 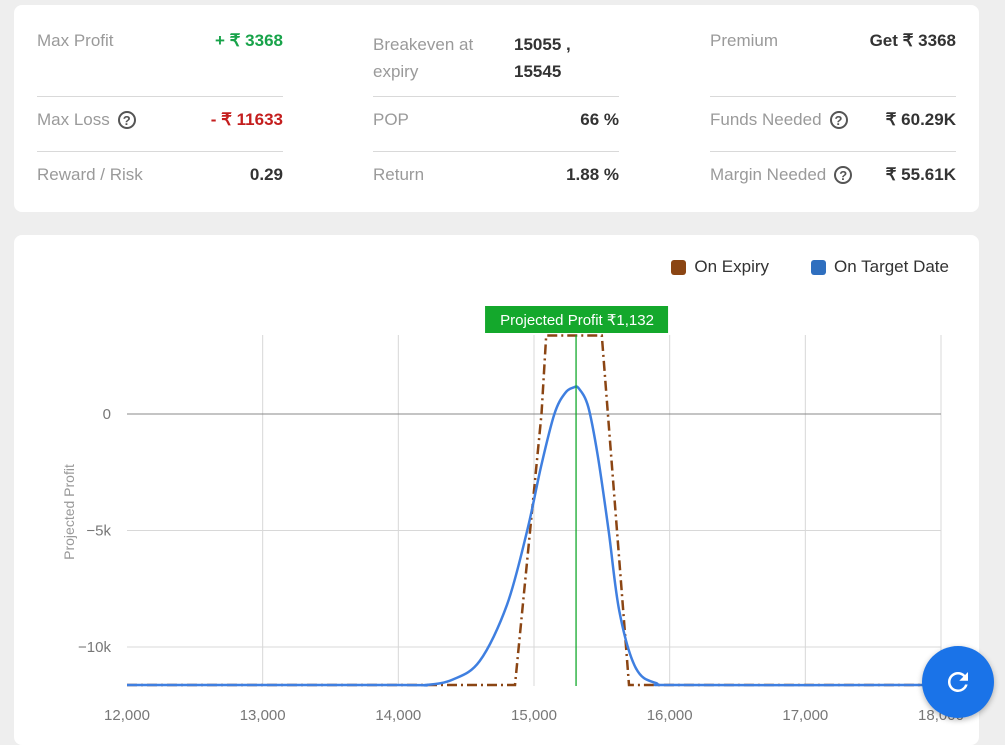 I want to click on reward-risk-stat: Reward / Risk 0.29, so click(x=160, y=180).